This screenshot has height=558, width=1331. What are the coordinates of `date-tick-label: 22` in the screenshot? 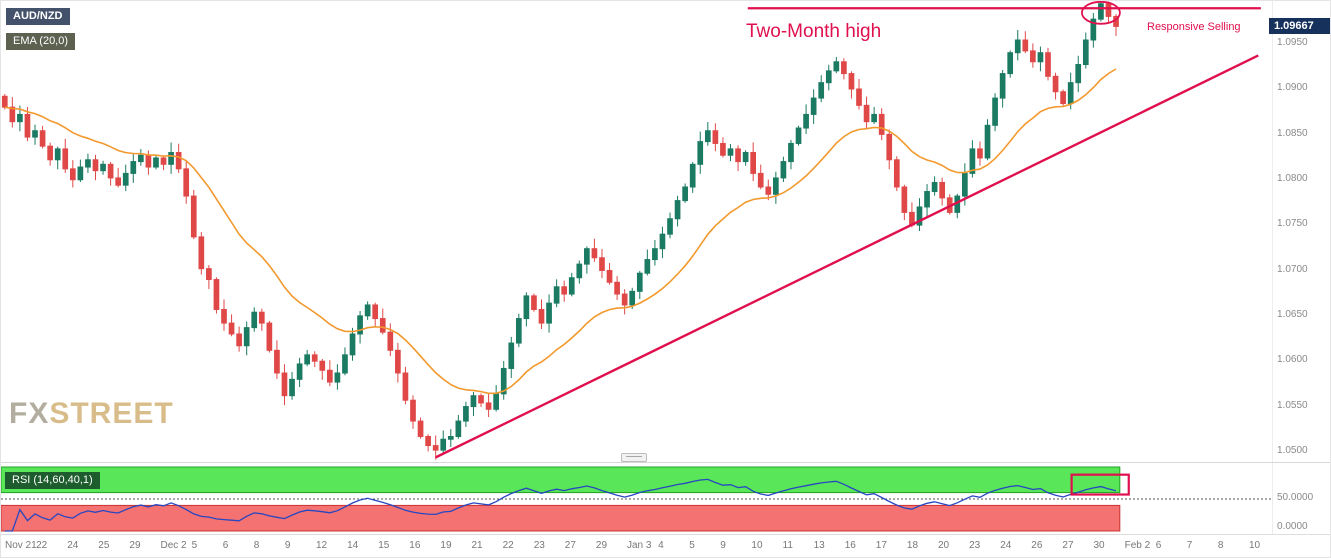 It's located at (508, 545).